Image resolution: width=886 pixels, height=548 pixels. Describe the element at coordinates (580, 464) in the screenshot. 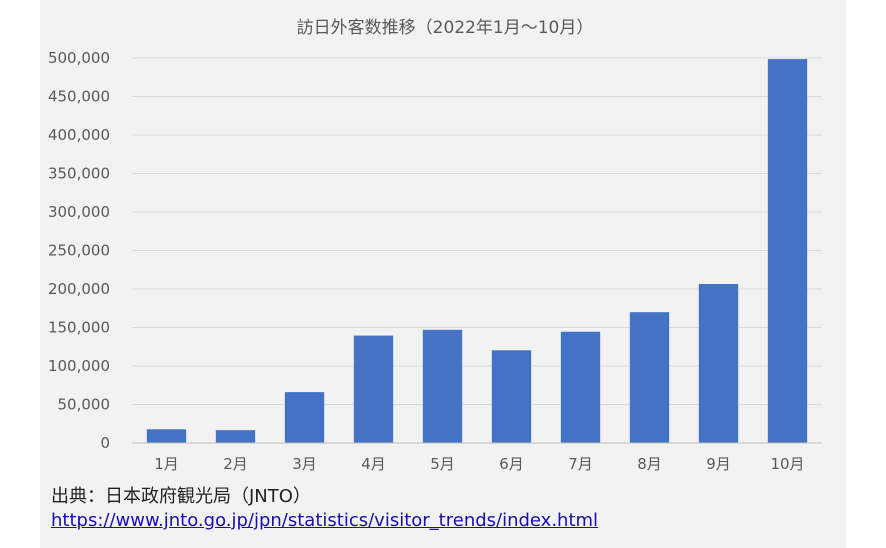

I see `x-tick-label: 7月` at that location.